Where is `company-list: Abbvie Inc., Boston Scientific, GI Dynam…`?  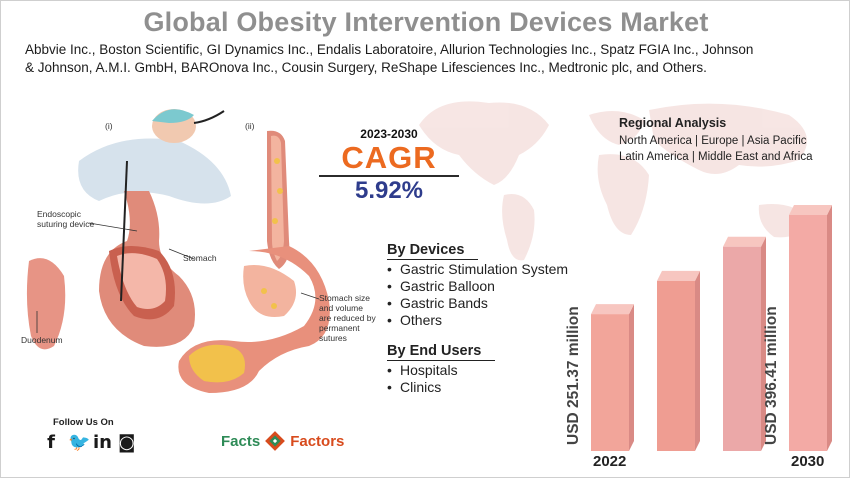
company-list: Abbvie Inc., Boston Scientific, GI Dynam… is located at coordinates (425, 59).